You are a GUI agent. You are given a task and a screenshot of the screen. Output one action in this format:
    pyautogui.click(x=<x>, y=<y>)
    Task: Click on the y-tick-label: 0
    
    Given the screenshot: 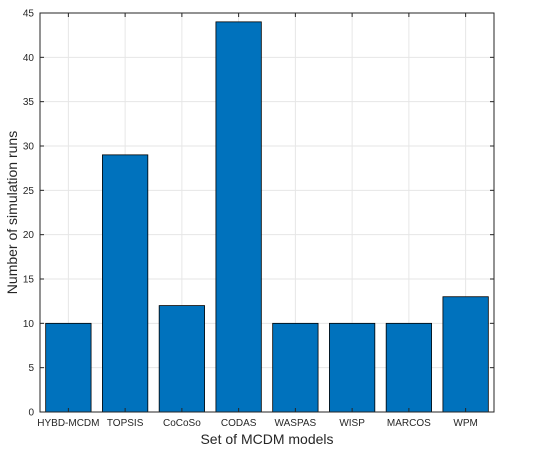 What is the action you would take?
    pyautogui.click(x=31, y=413)
    